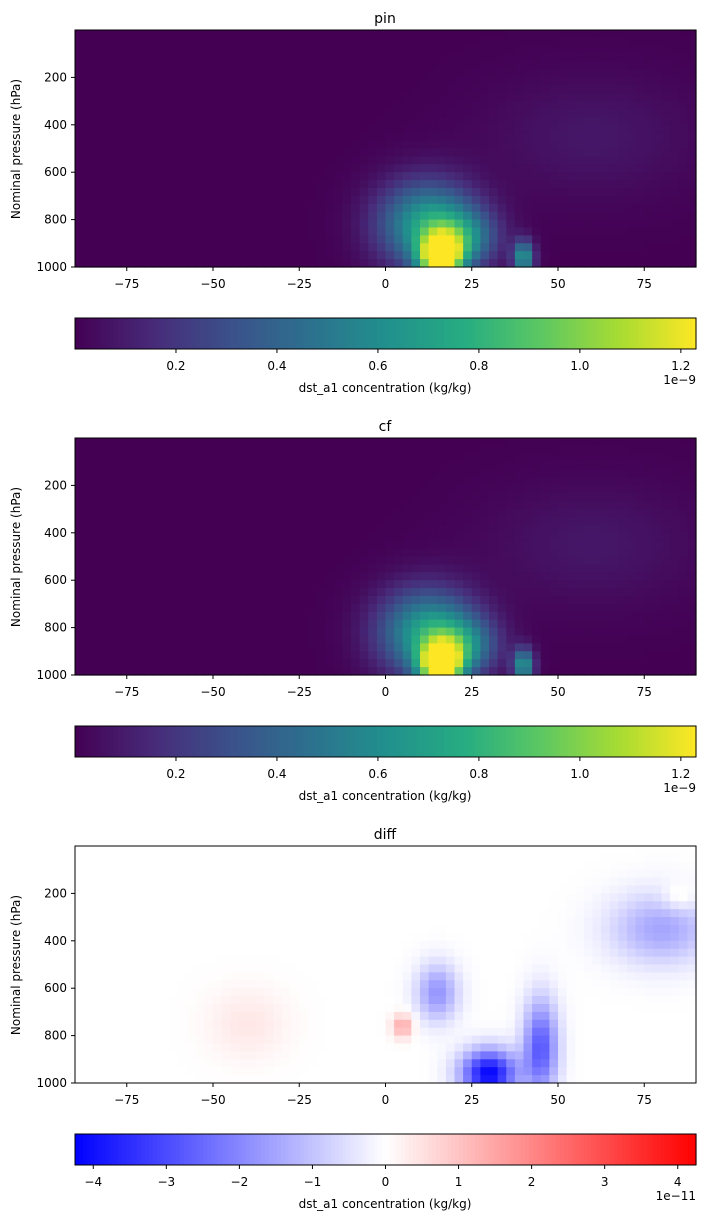  What do you see at coordinates (557, 692) in the screenshot?
I see `x-tick-label: 50` at bounding box center [557, 692].